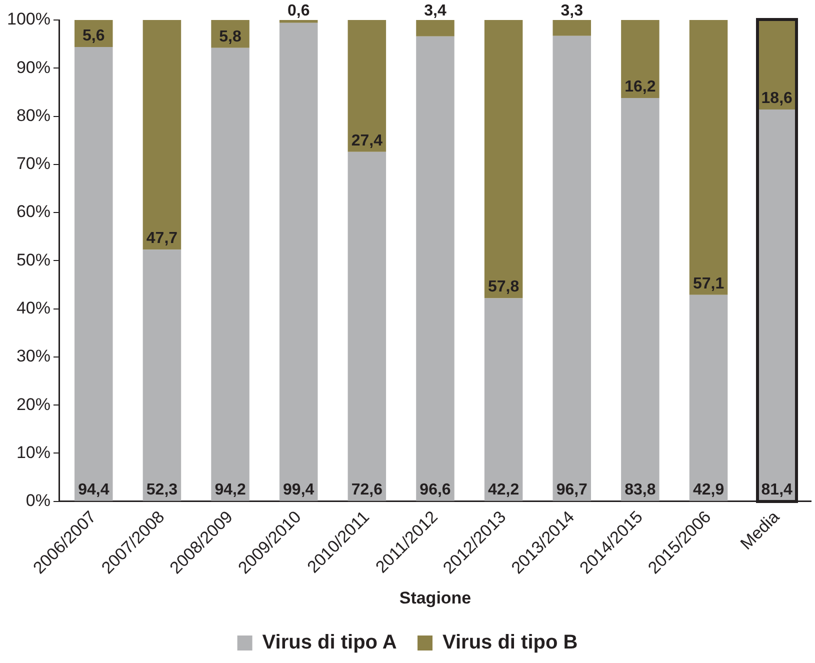  What do you see at coordinates (777, 98) in the screenshot?
I see `data-label: 18,6` at bounding box center [777, 98].